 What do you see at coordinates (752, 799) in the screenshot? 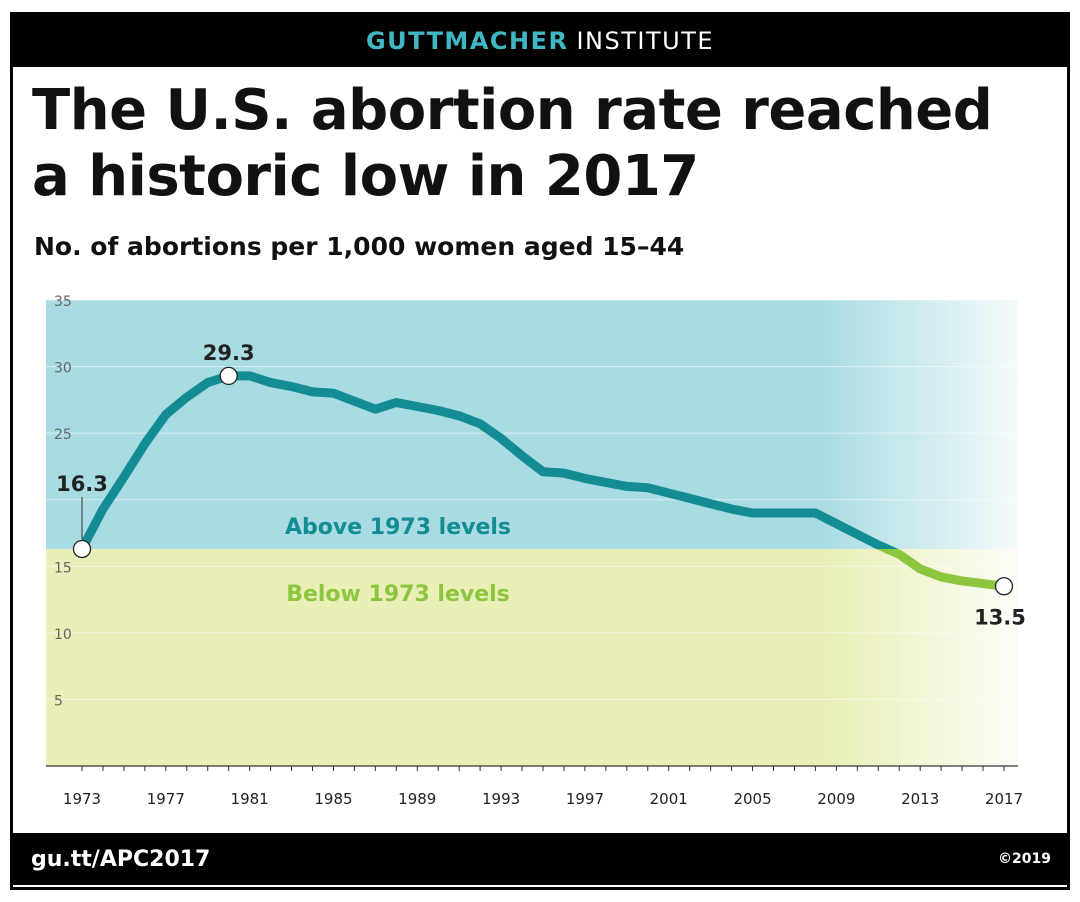
I see `x-tick-label: 2005` at bounding box center [752, 799].